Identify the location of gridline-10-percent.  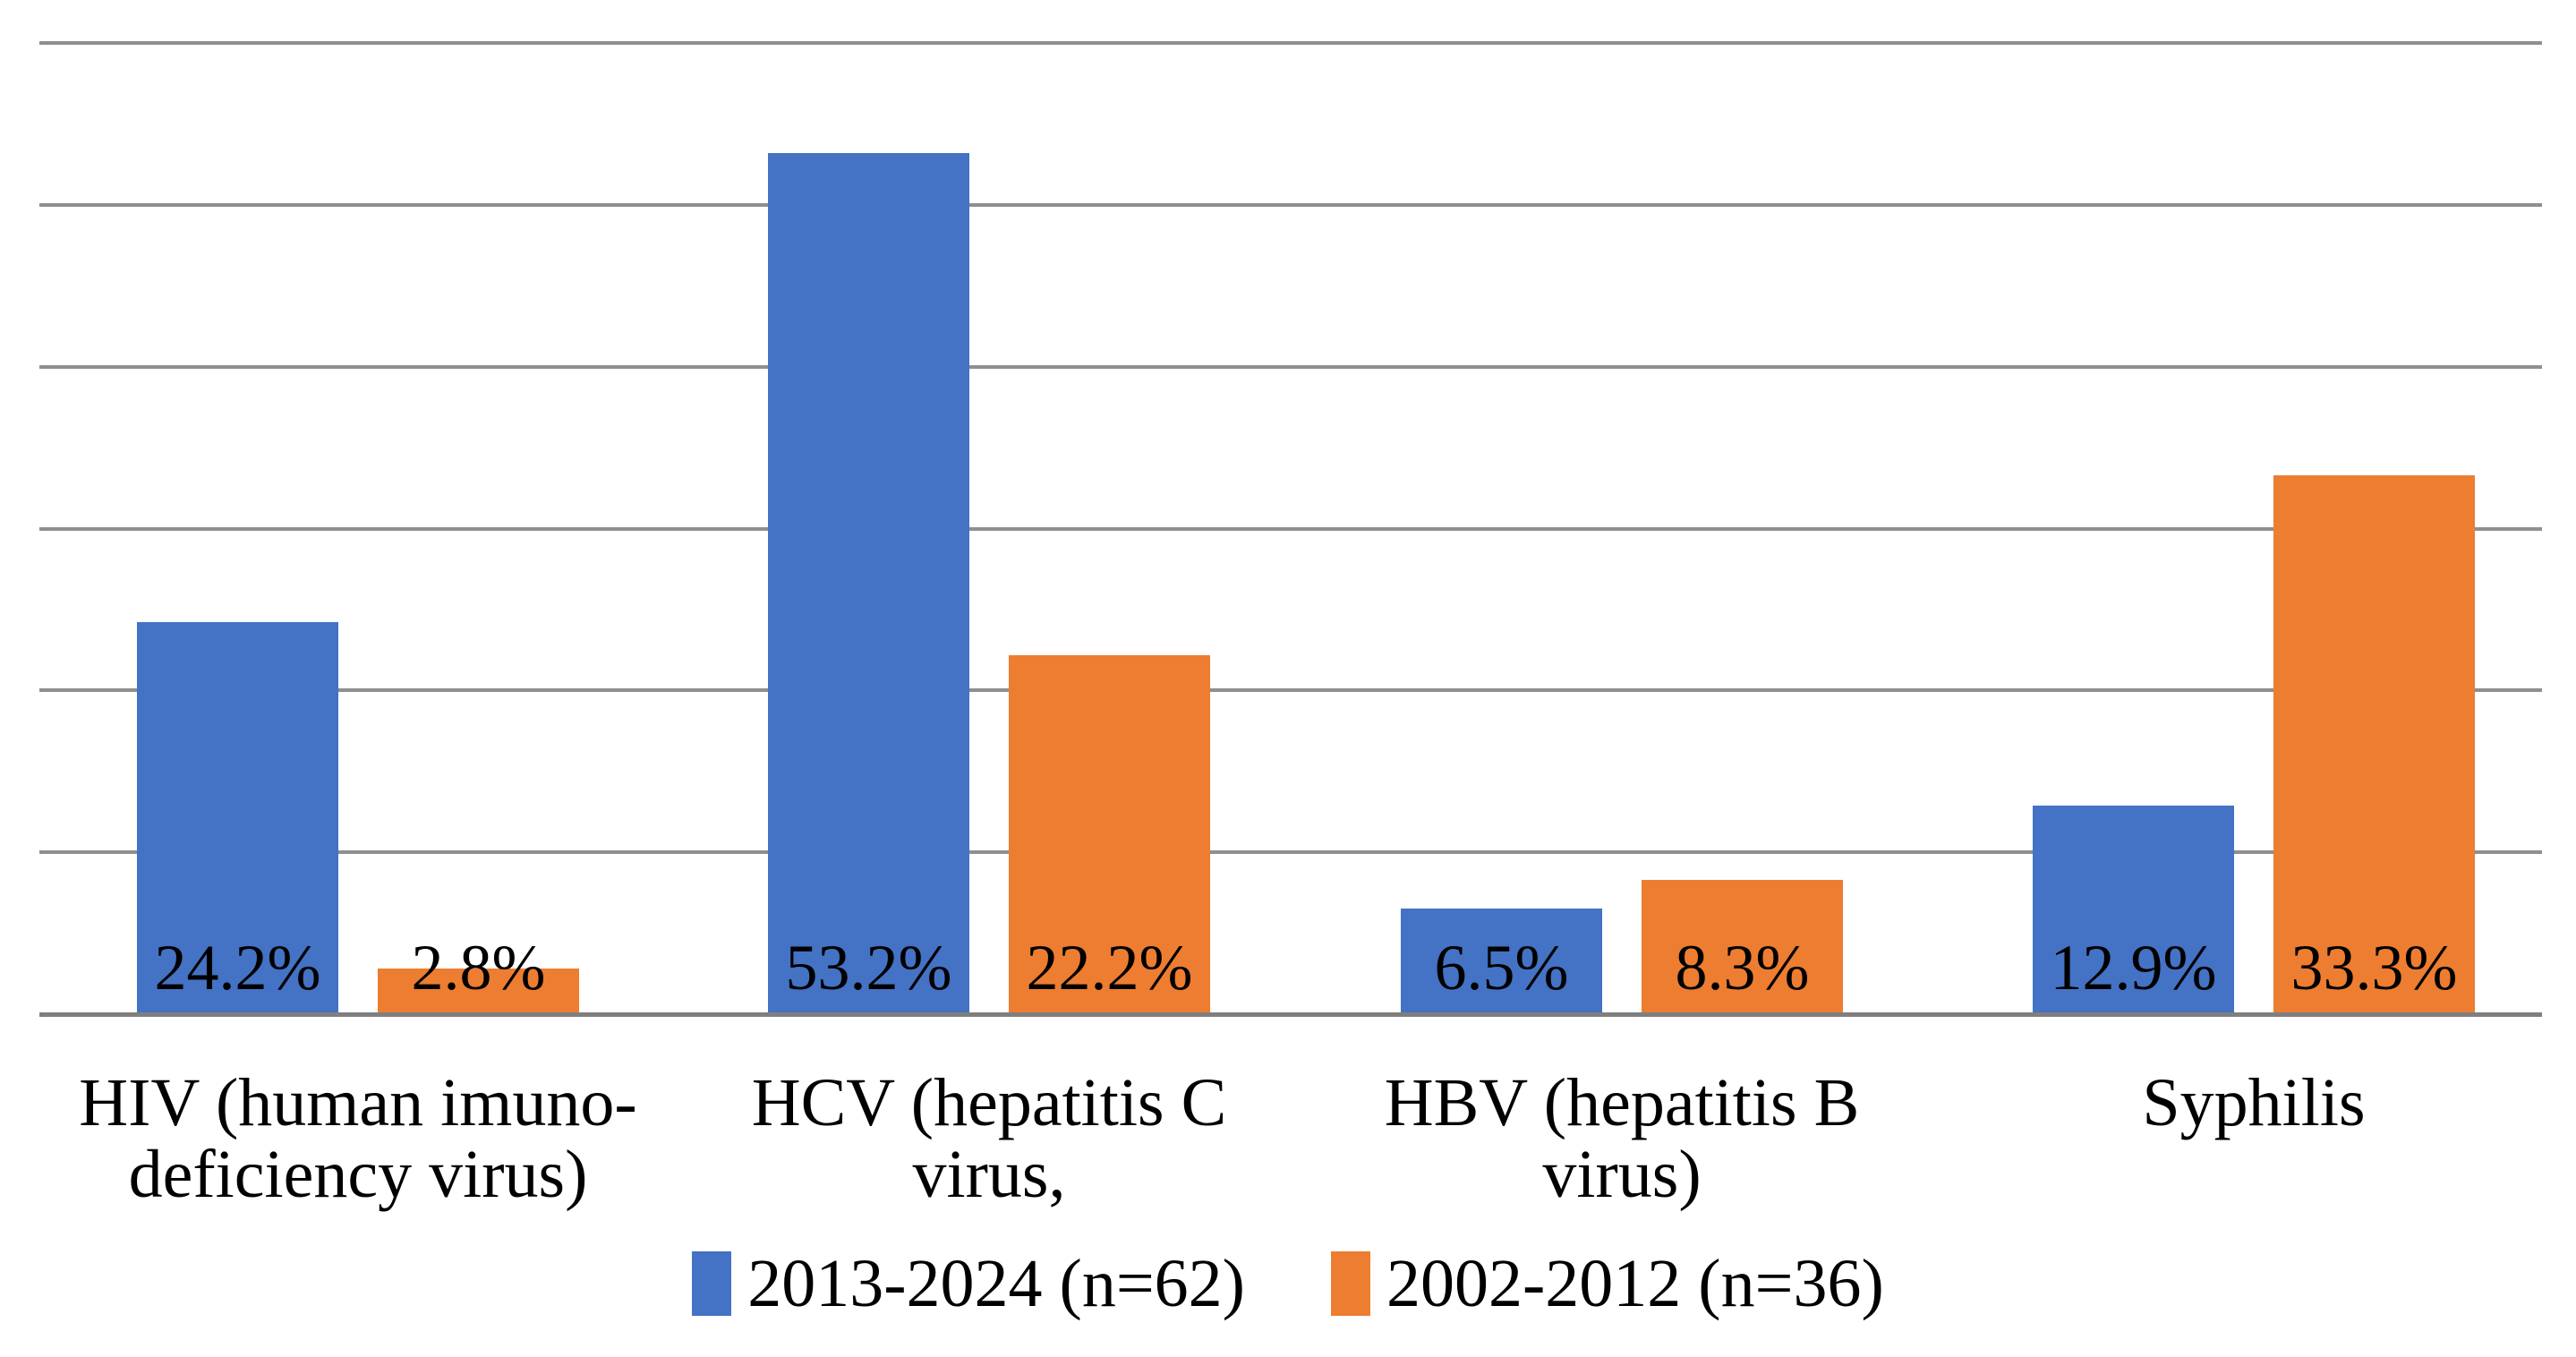
(1290, 852).